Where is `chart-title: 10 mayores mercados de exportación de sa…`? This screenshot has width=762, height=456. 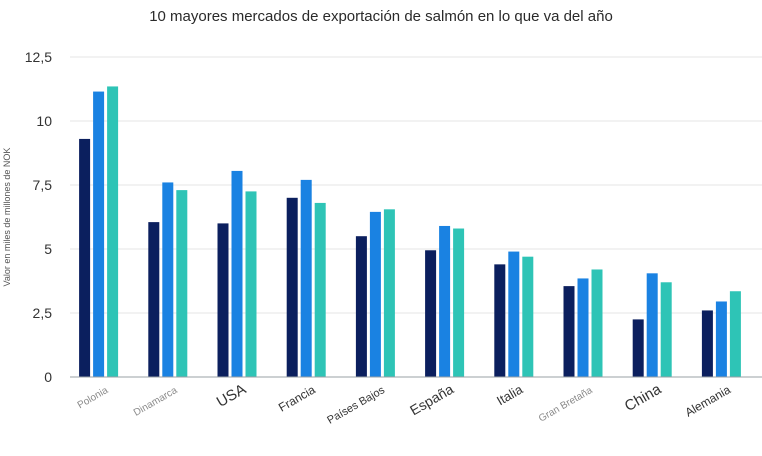 chart-title: 10 mayores mercados de exportación de sa… is located at coordinates (381, 16).